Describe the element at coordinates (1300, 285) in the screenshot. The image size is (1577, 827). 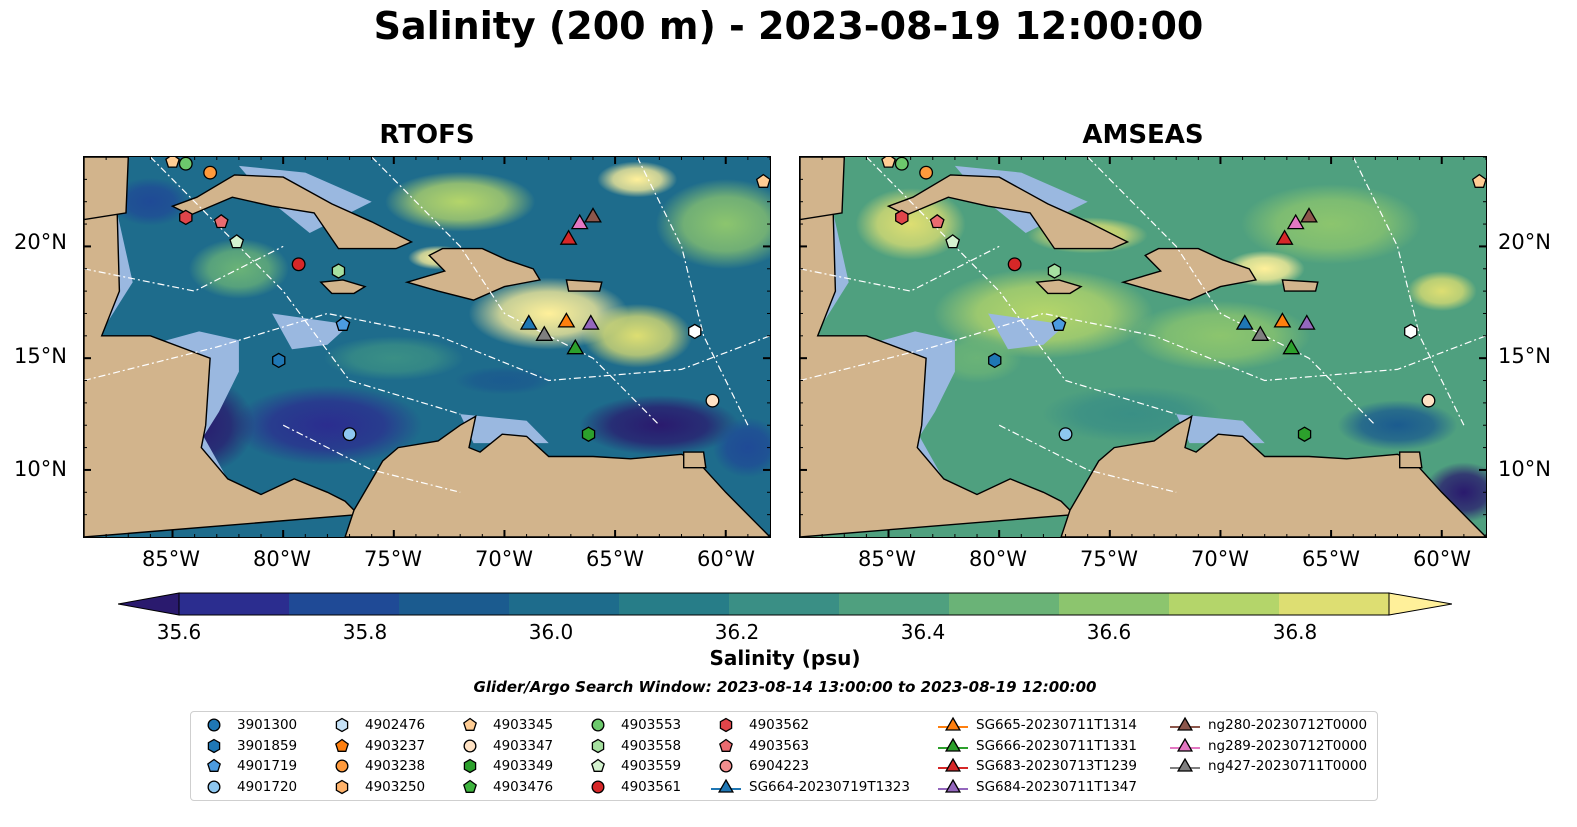
I see `land-mass` at that location.